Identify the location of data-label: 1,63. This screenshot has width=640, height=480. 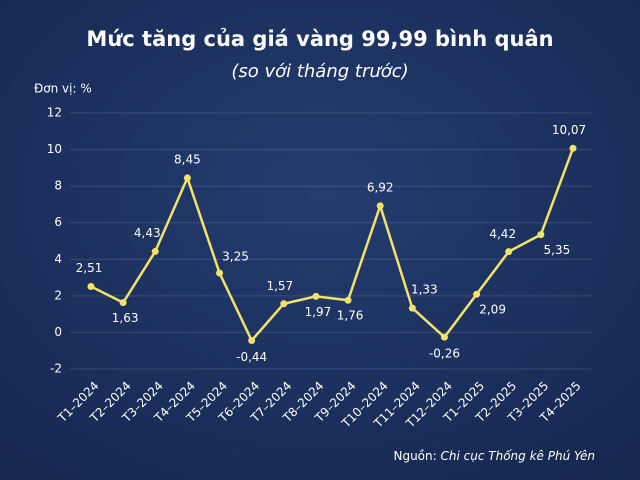
(125, 318).